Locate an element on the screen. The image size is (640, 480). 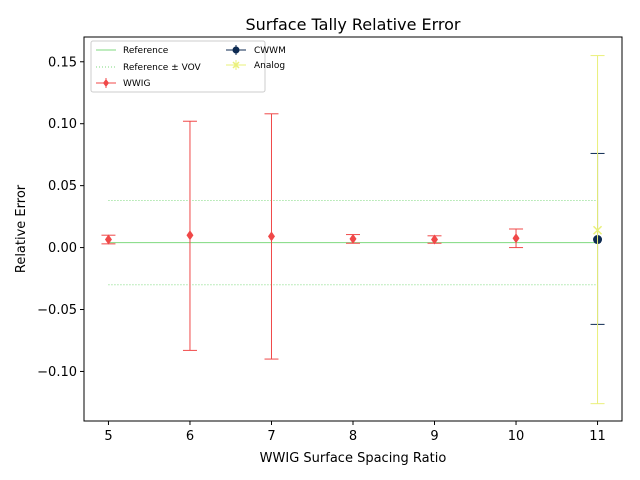
x-tick-label: 8 is located at coordinates (353, 436).